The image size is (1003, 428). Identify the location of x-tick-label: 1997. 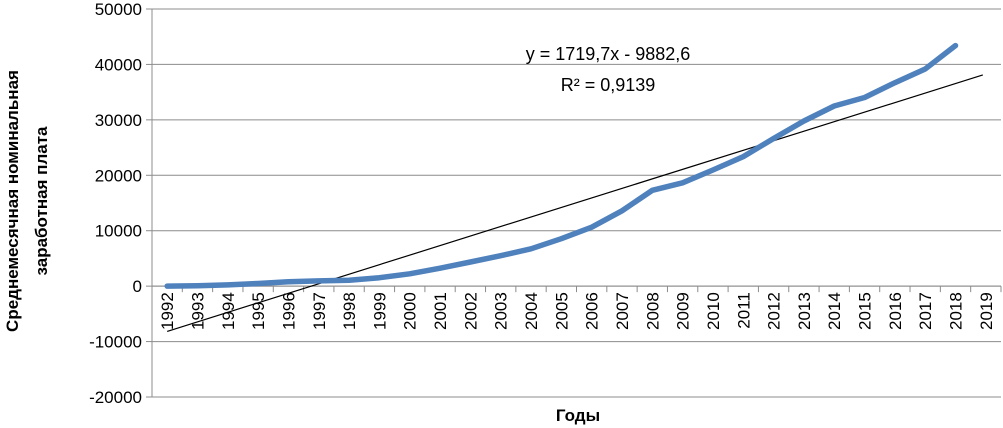
(319, 311).